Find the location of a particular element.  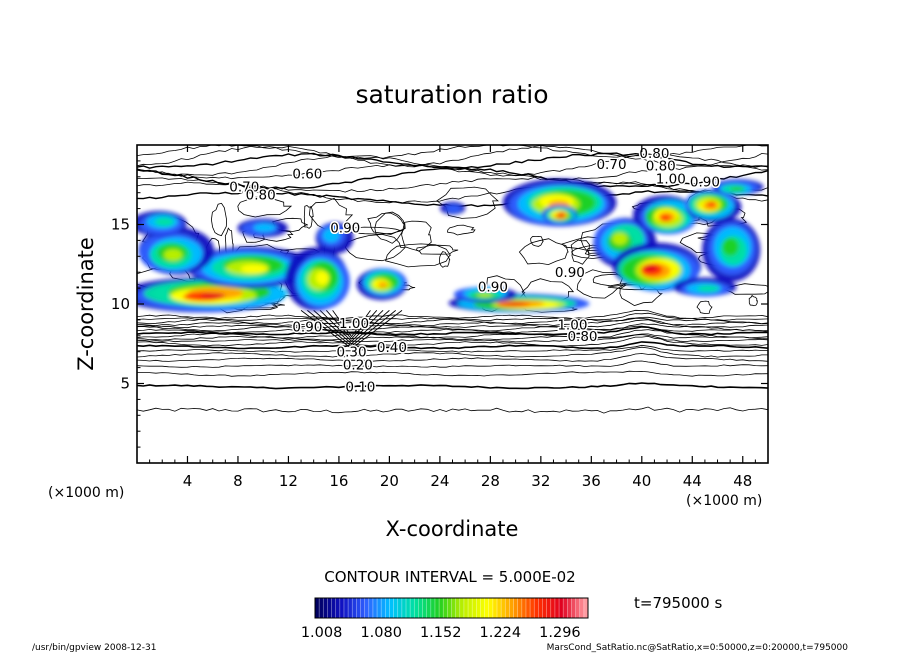

contour-label: 0.60 is located at coordinates (307, 175).